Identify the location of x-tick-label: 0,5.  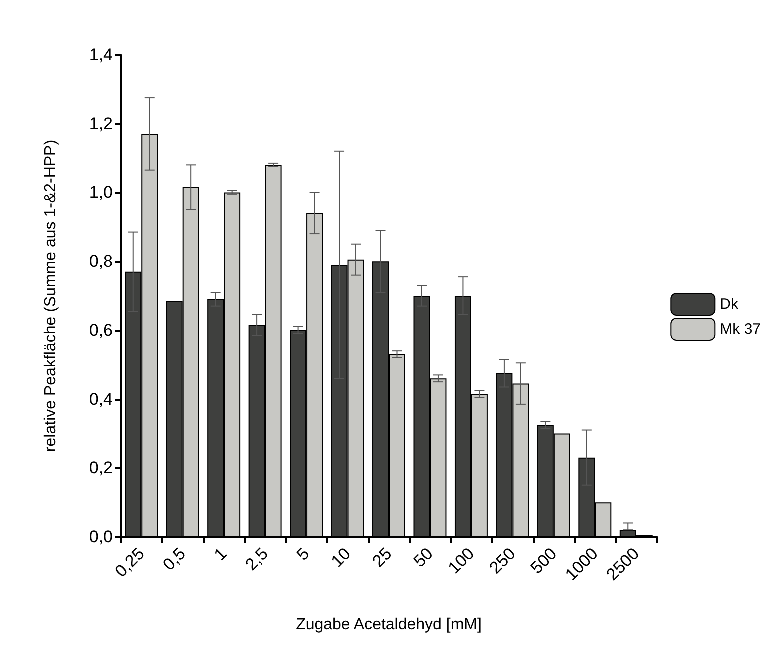
(174, 559).